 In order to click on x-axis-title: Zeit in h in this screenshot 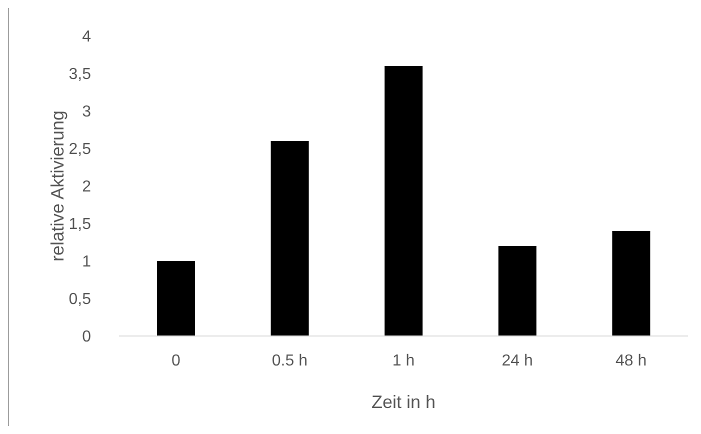, I will do `click(403, 402)`.